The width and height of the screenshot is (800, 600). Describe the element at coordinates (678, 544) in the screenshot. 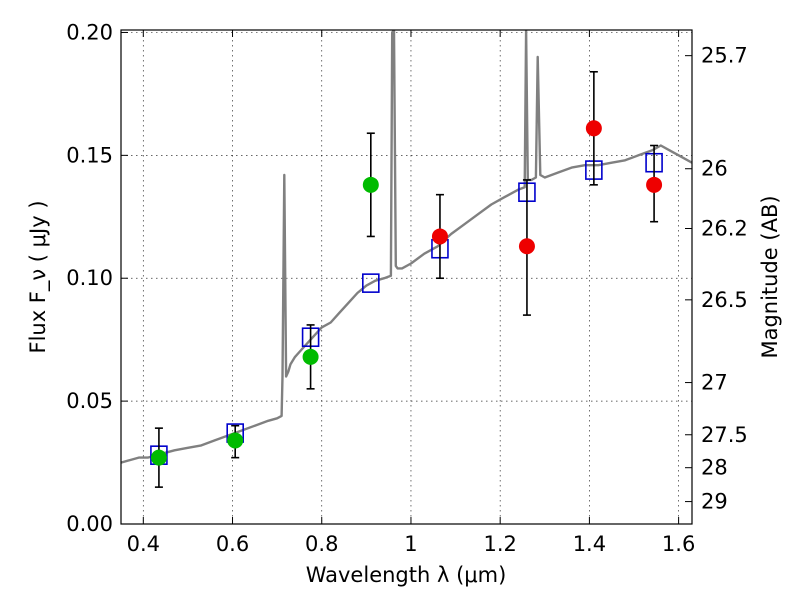

I see `x-tick-label: 1.6` at that location.